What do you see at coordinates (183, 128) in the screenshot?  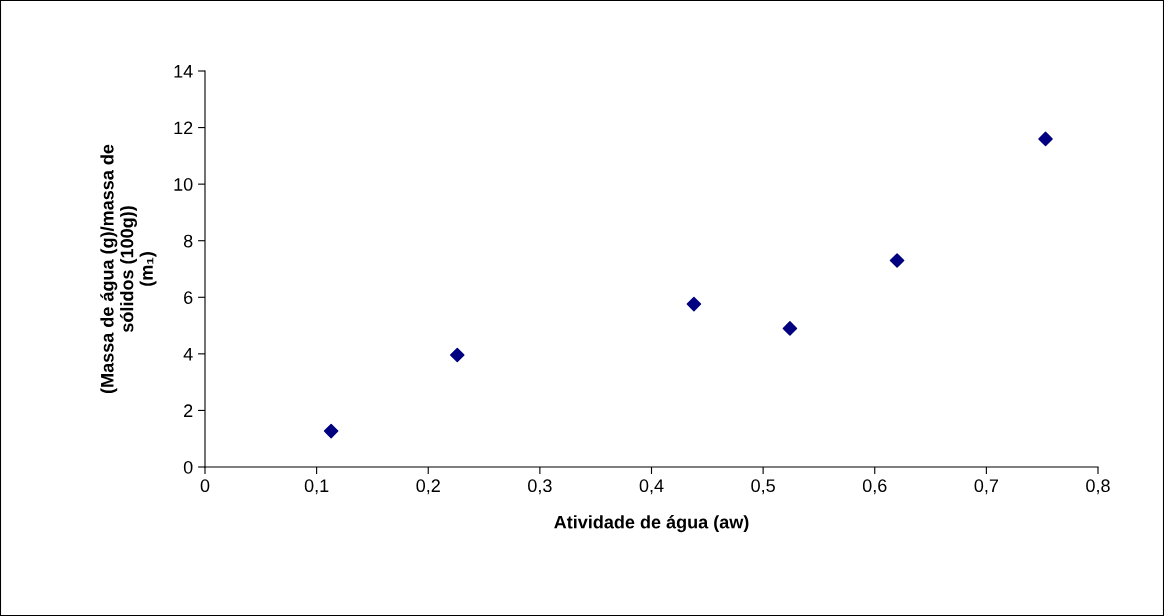 I see `y-tick-label: 12` at bounding box center [183, 128].